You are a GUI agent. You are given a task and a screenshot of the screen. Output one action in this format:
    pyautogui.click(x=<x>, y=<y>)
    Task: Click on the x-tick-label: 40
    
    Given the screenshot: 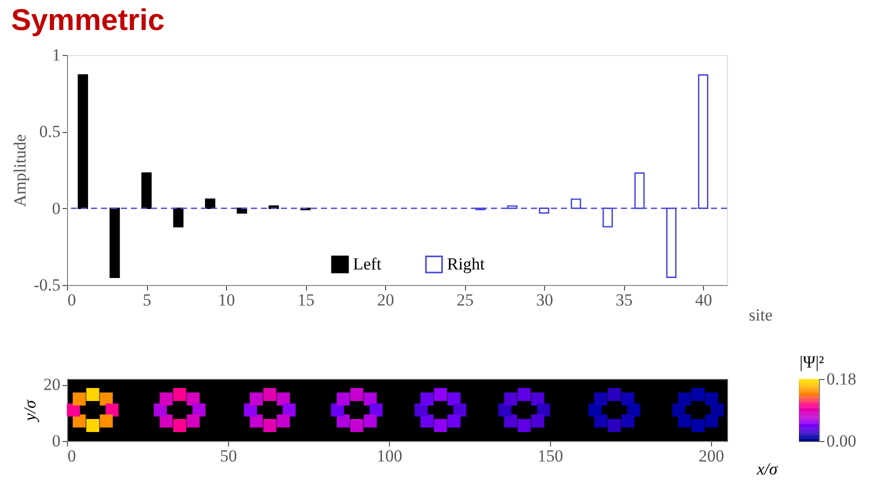 What is the action you would take?
    pyautogui.click(x=703, y=300)
    